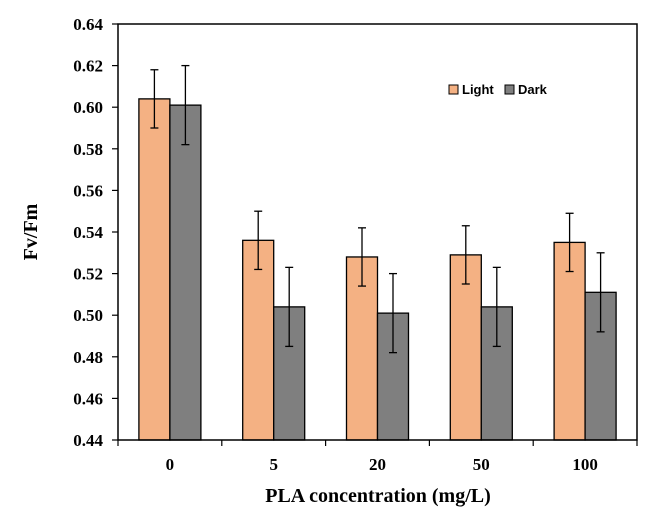  What do you see at coordinates (170, 464) in the screenshot?
I see `x-tick-label: 0` at bounding box center [170, 464].